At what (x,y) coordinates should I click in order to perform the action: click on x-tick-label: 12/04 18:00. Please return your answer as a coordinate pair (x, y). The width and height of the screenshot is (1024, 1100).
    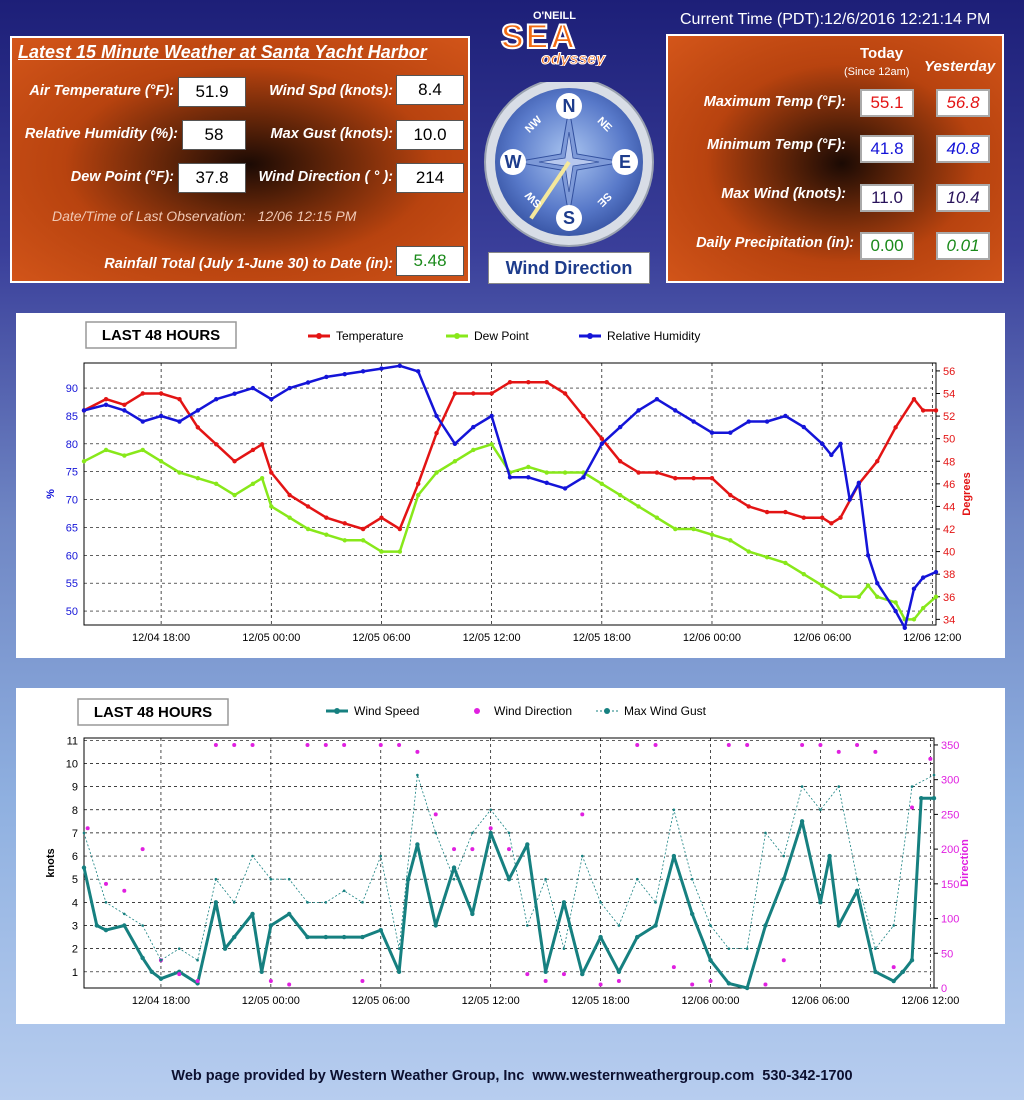
    Looking at the image, I should click on (161, 638).